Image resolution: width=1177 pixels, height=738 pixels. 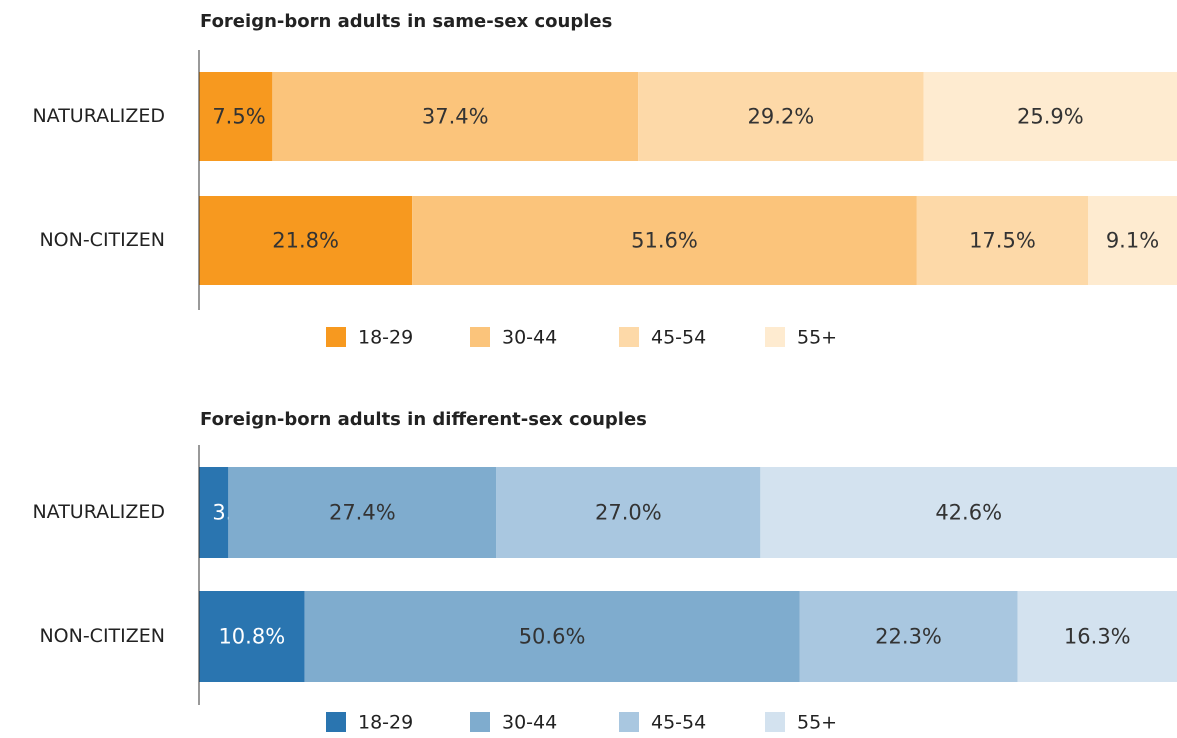 What do you see at coordinates (406, 21) in the screenshot?
I see `chart-title: Foreign-born adults in same-sex couples` at bounding box center [406, 21].